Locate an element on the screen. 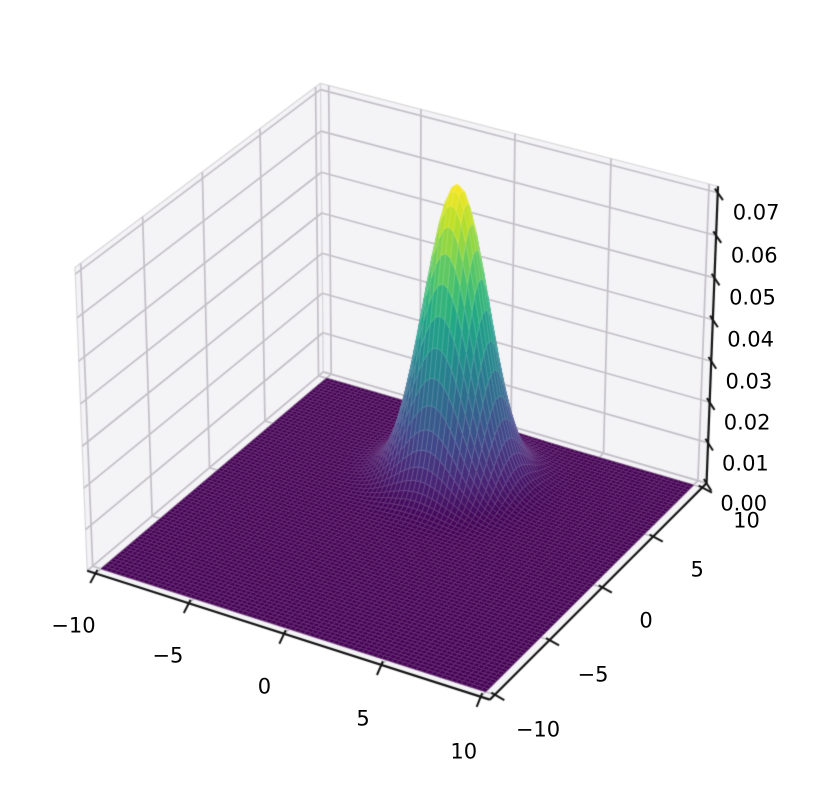 Image resolution: width=828 pixels, height=797 pixels. y-tick-label: −10 is located at coordinates (538, 729).